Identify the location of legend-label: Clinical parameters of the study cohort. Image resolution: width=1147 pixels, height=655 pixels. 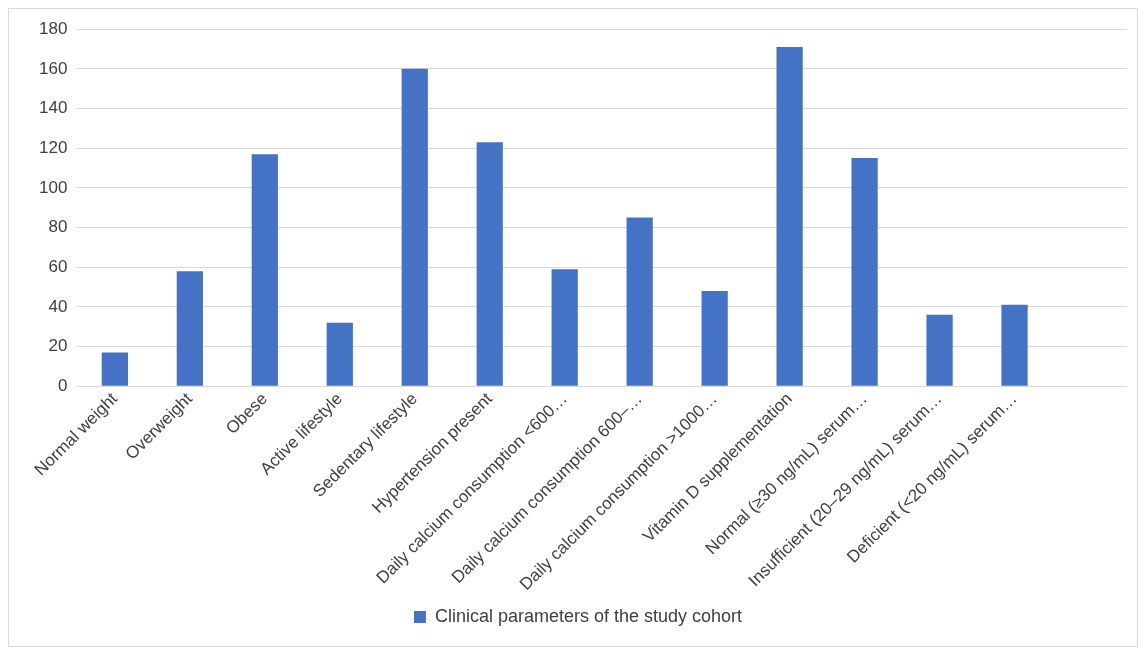
(588, 615).